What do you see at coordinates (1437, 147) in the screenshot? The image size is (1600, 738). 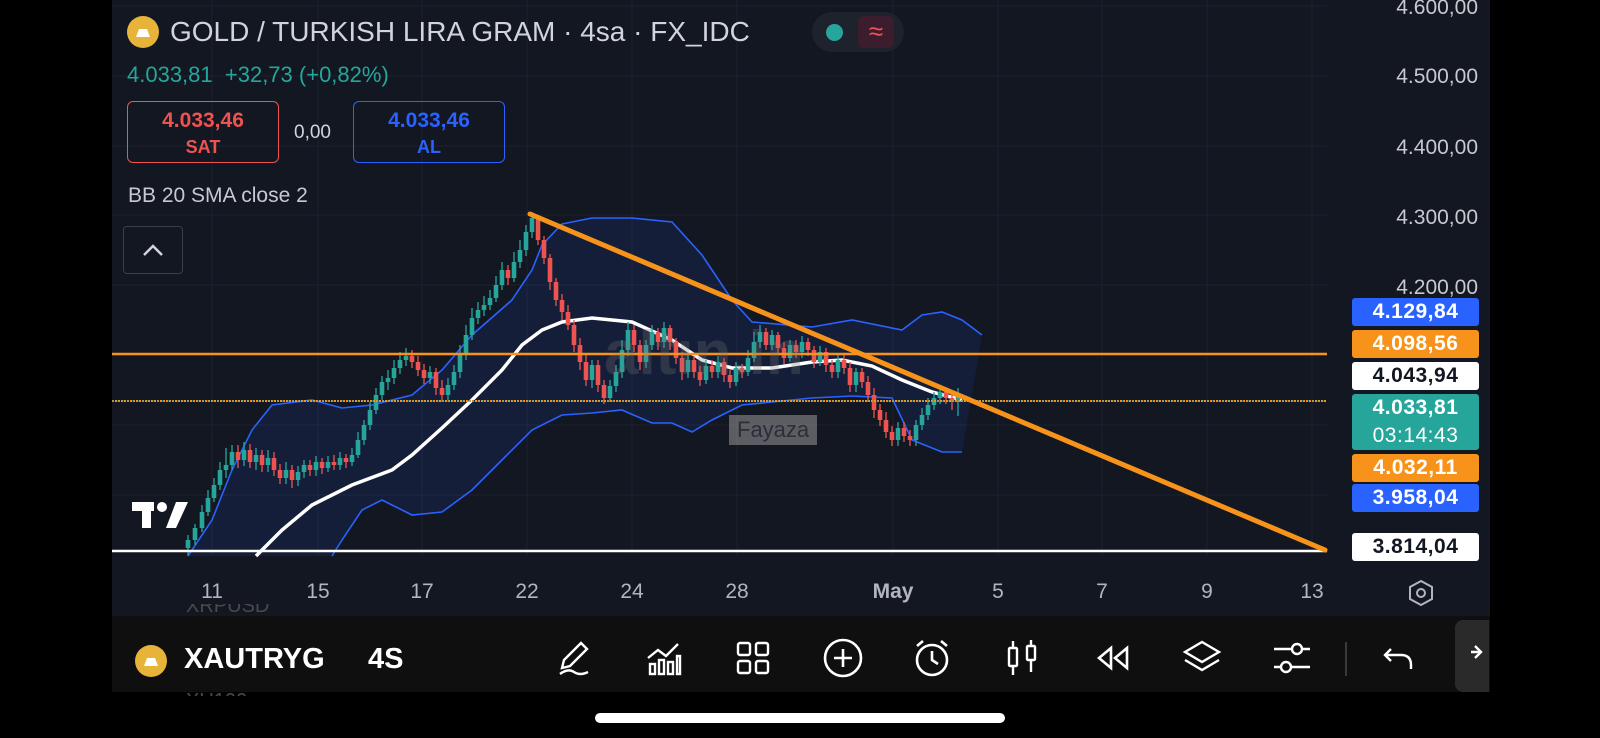 I see `y-tick: 4.400,00` at bounding box center [1437, 147].